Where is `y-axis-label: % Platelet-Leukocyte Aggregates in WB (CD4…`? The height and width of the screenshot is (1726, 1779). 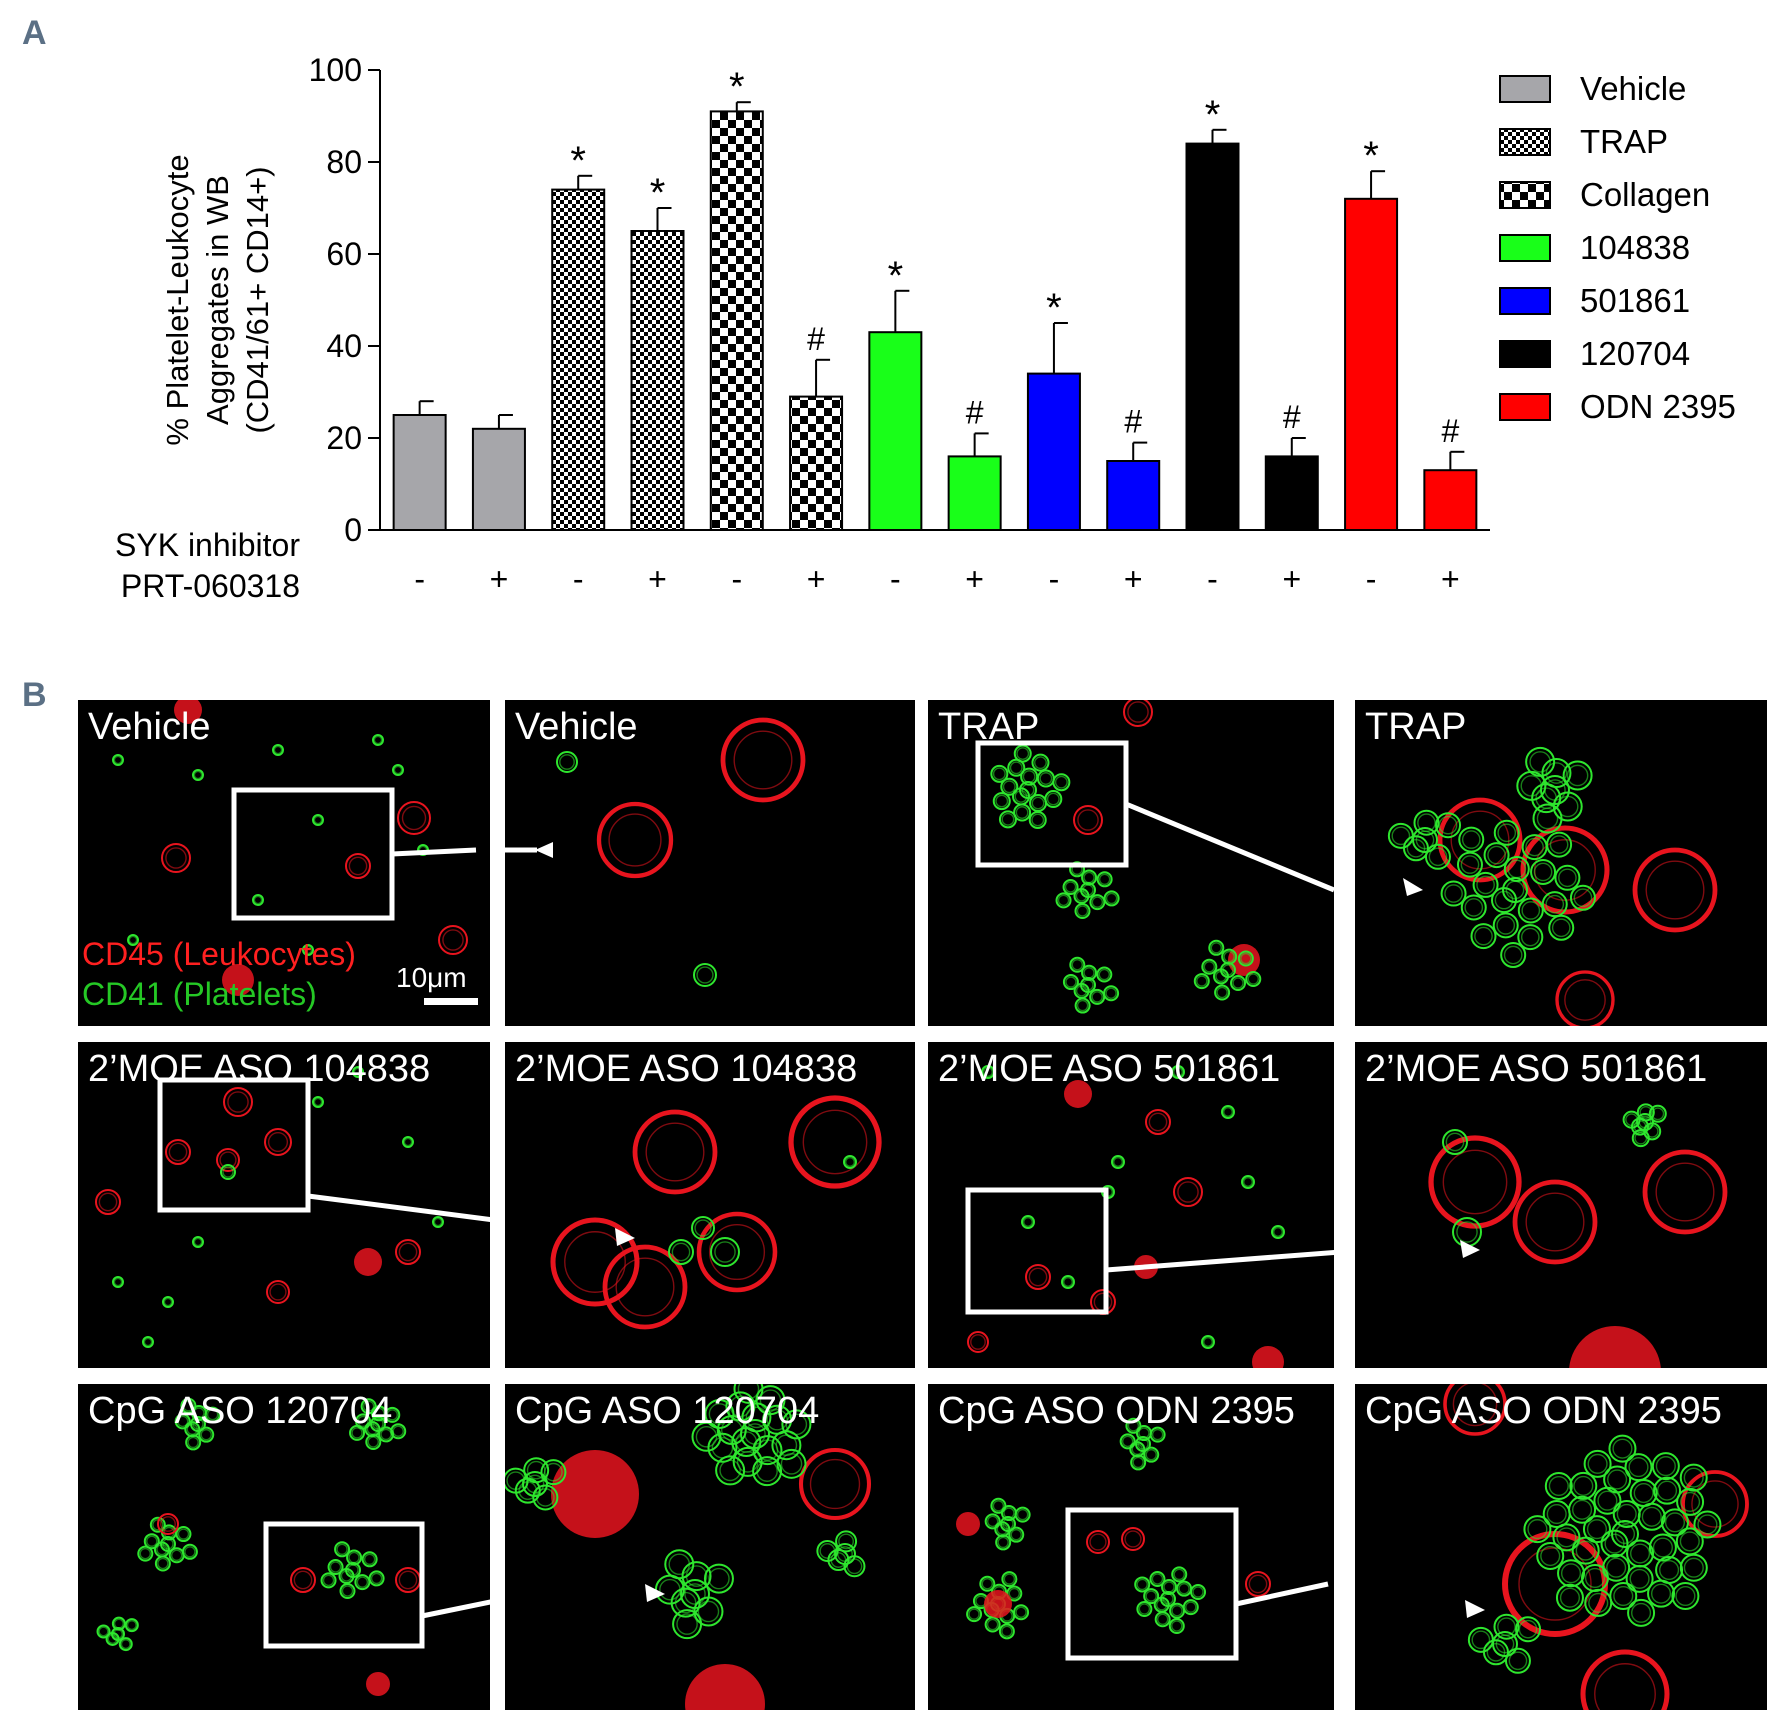 y-axis-label: % Platelet-Leukocyte Aggregates in WB (CD4… is located at coordinates (217, 299).